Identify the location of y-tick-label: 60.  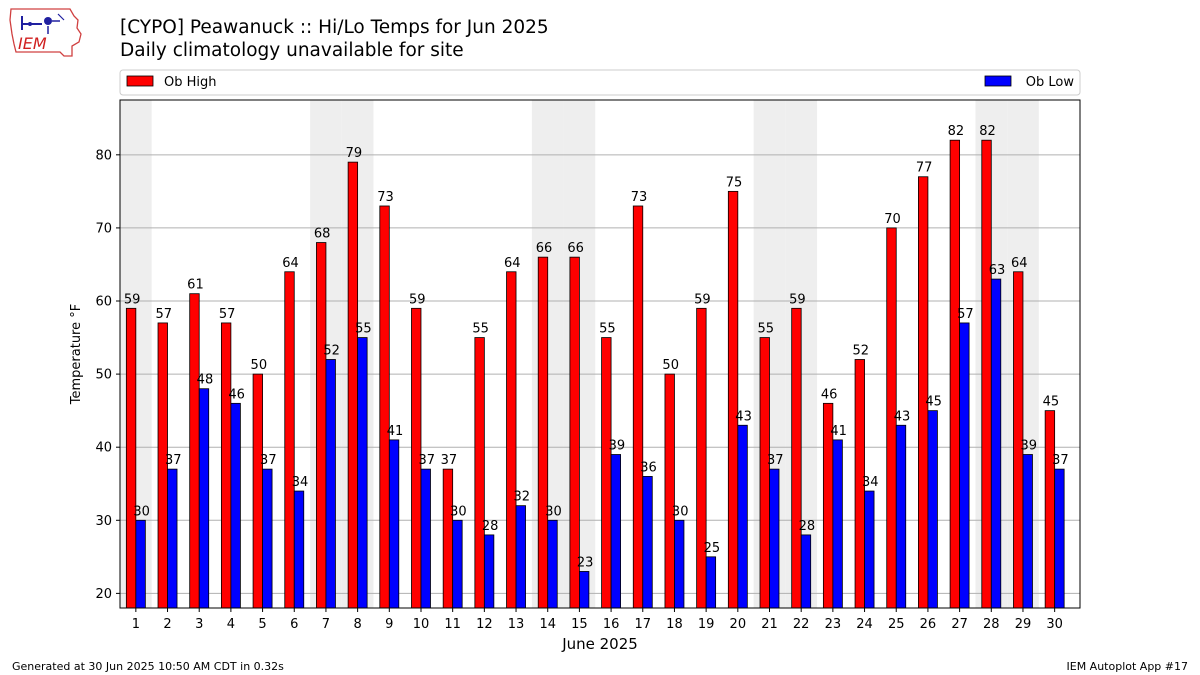
(103, 302).